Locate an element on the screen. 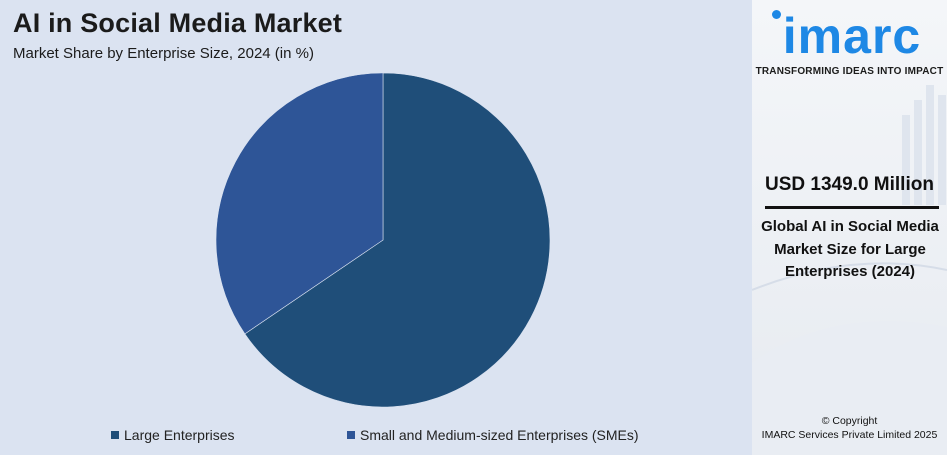 The height and width of the screenshot is (455, 947). legend-swatch-smes is located at coordinates (351, 435).